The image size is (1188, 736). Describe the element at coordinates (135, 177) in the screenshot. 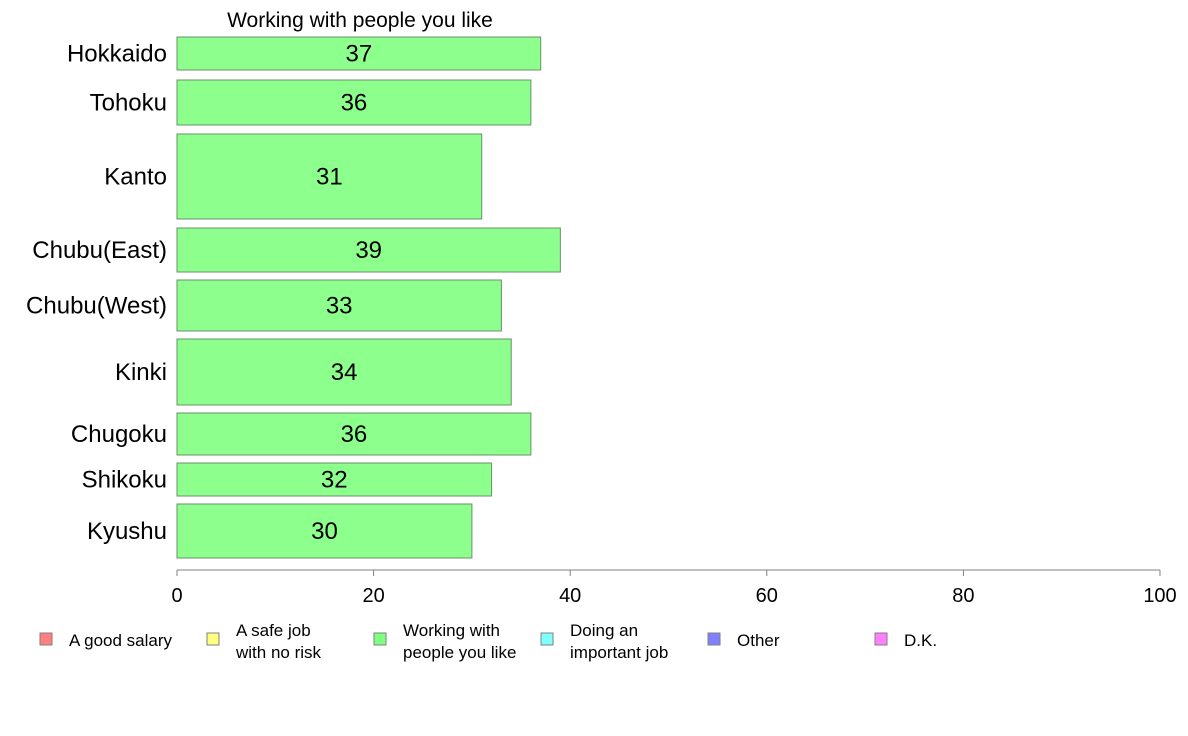

I see `category-label-kanto: Kanto` at that location.